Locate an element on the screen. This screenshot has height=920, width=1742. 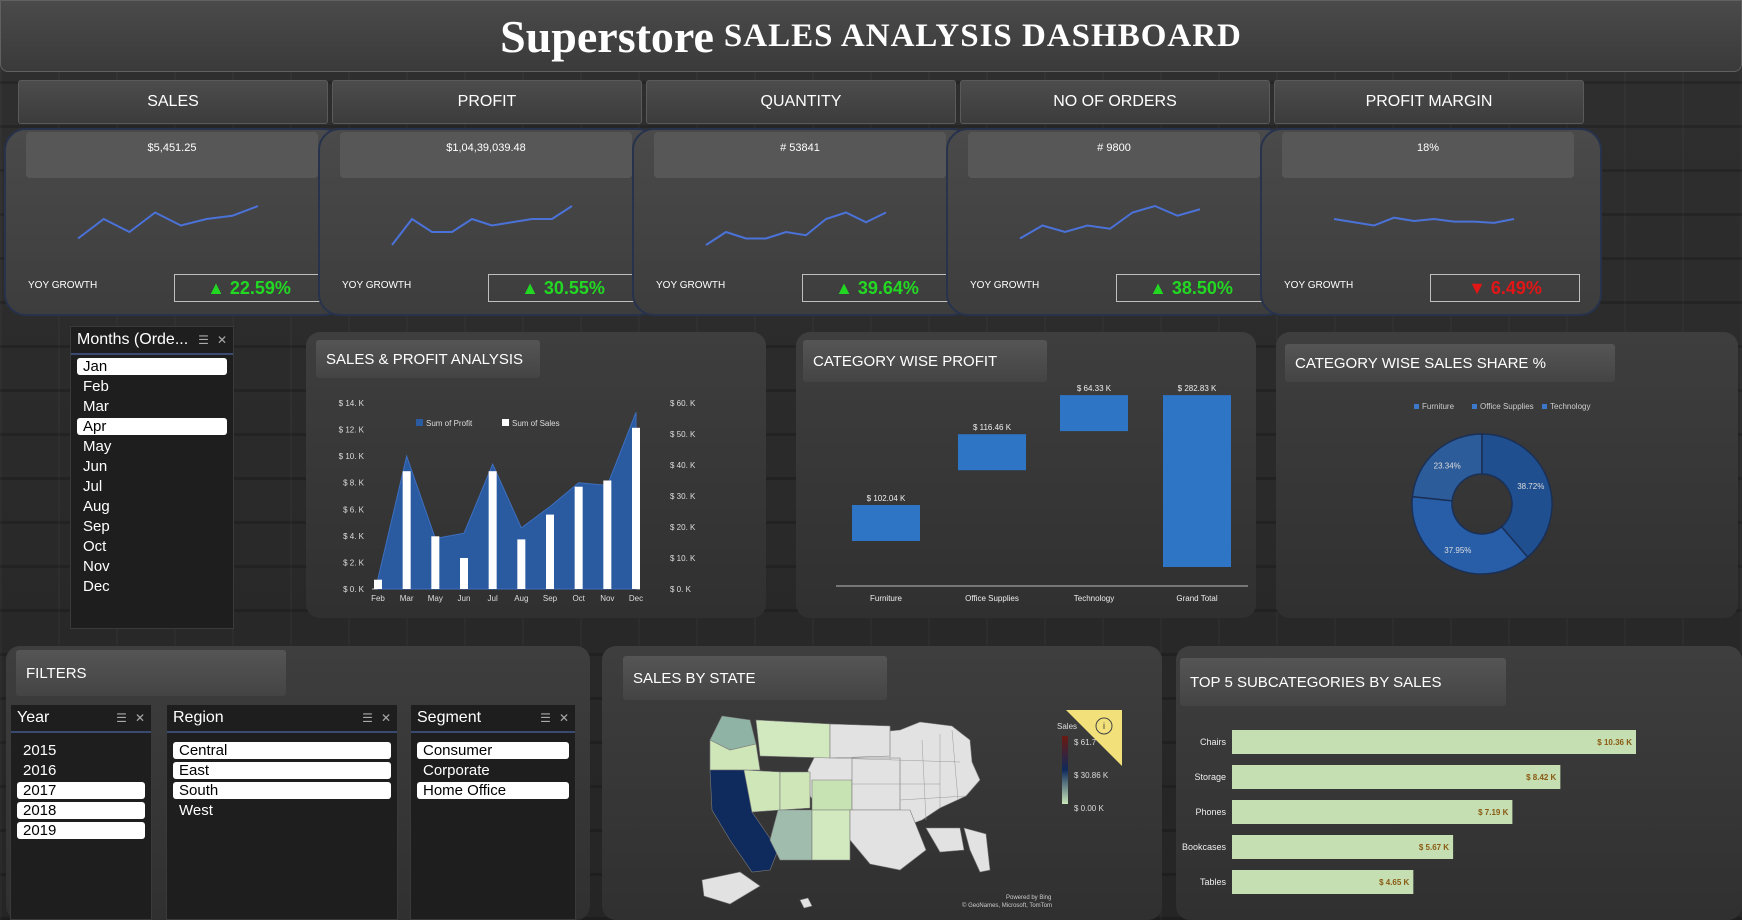
sales-bar-nov is located at coordinates (607, 534).